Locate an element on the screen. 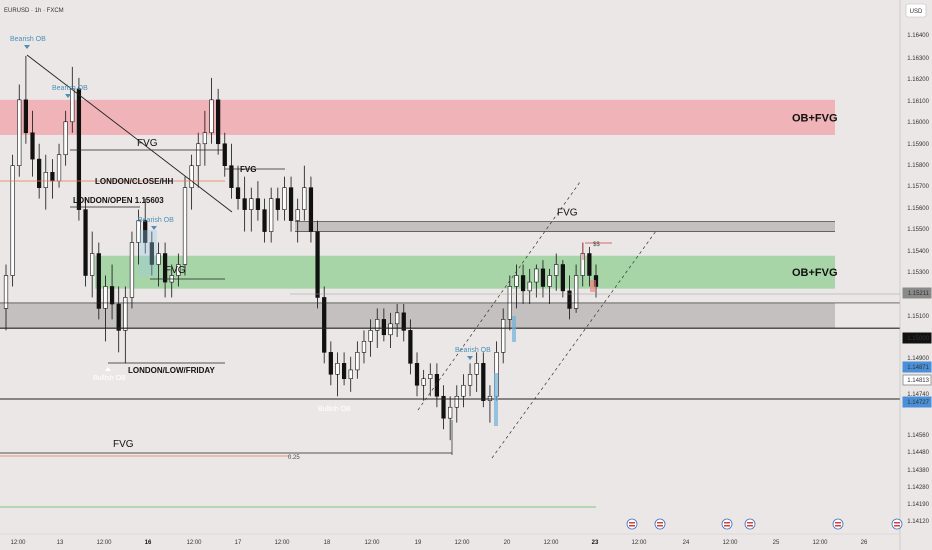  bearish-ob-4-label: Bearish OB is located at coordinates (473, 350).